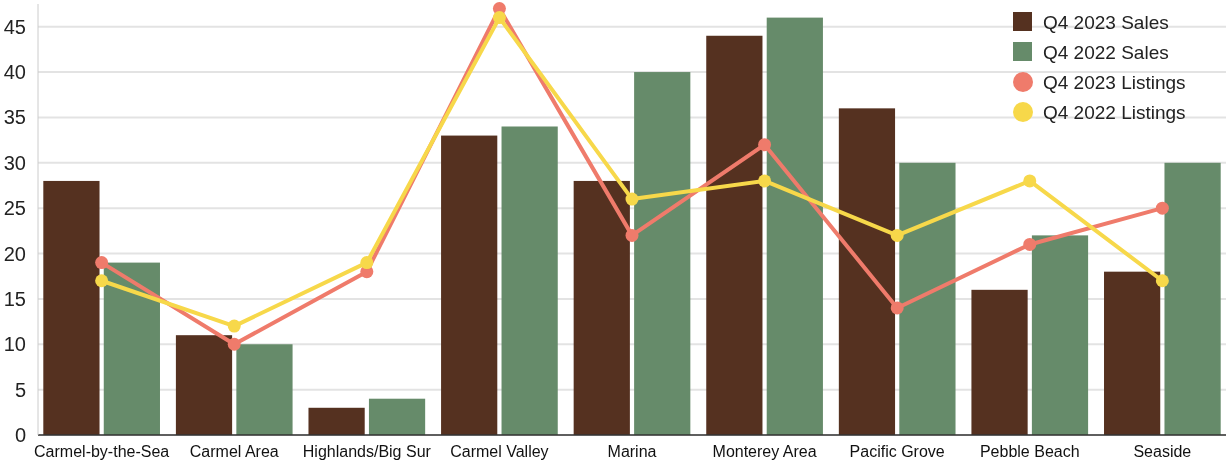 This screenshot has width=1228, height=469. Describe the element at coordinates (632, 451) in the screenshot. I see `x-tick-label: Marina` at that location.